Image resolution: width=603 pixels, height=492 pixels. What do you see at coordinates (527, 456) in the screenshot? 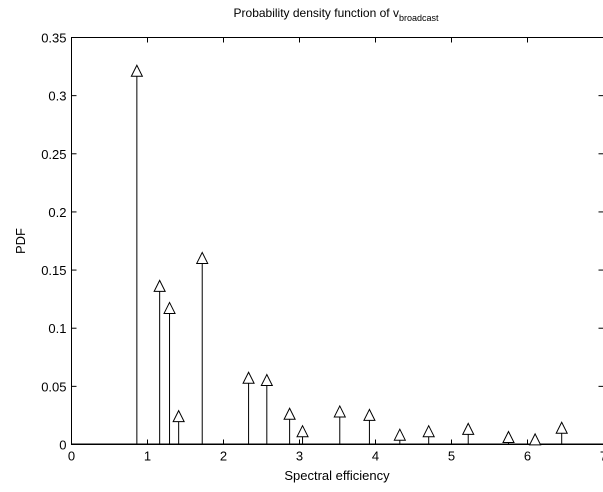
I see `x-tick-label: 6` at bounding box center [527, 456].